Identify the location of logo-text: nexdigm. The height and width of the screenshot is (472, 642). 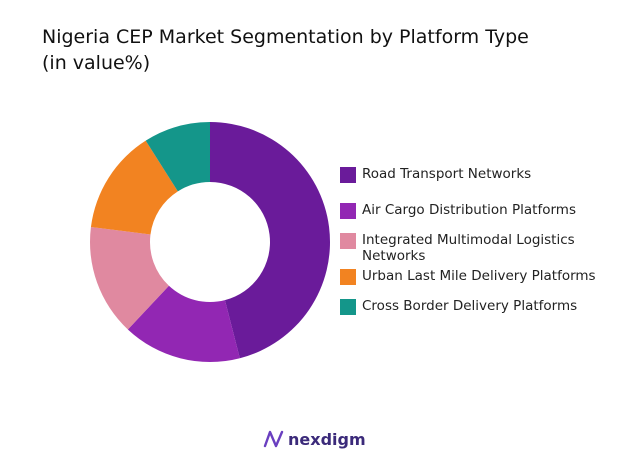
(327, 439).